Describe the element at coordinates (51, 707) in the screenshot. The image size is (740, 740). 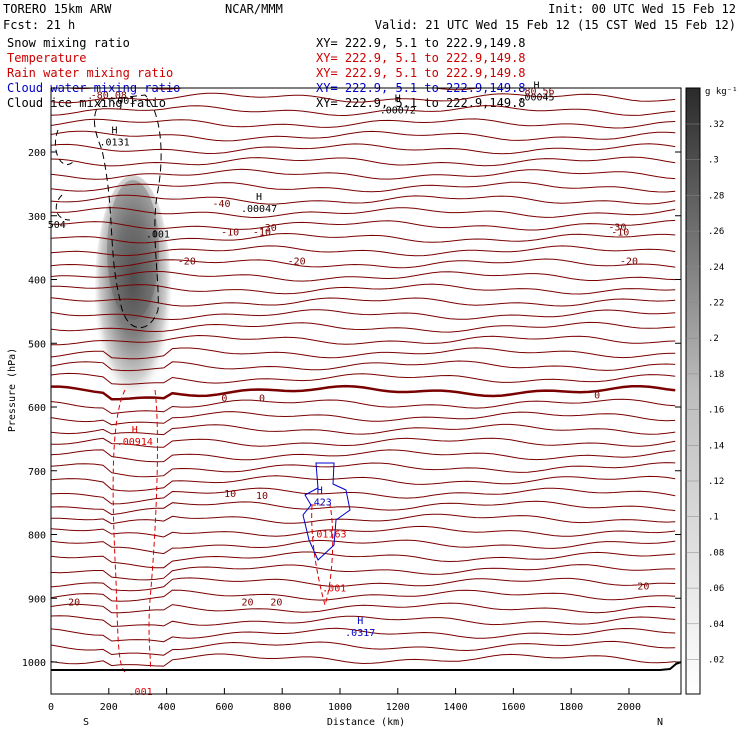
I see `x-tick-label: 0` at that location.